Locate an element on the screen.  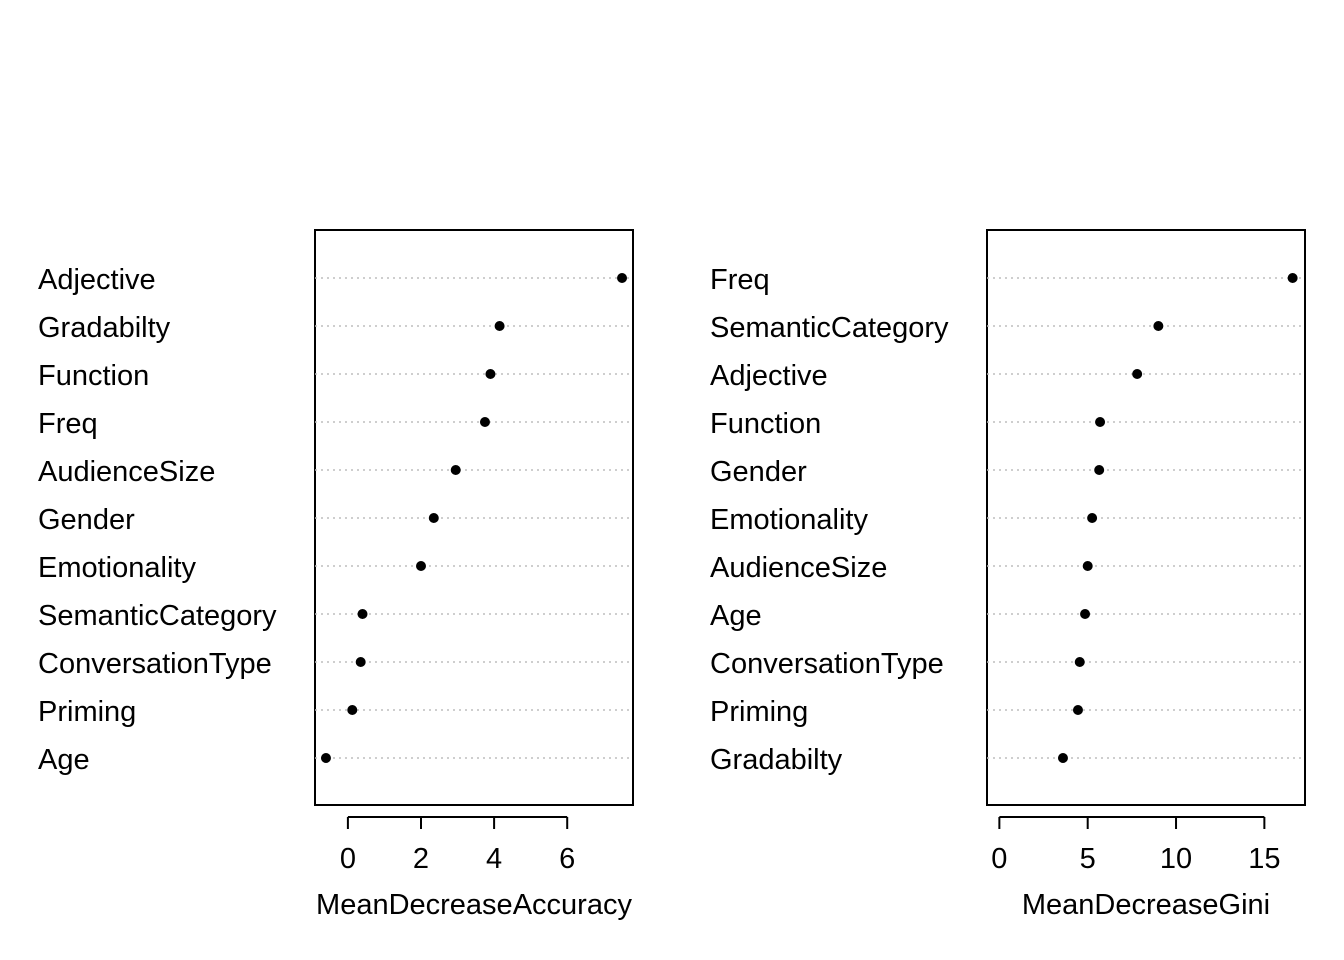
x-tick-label: 6 is located at coordinates (567, 859).